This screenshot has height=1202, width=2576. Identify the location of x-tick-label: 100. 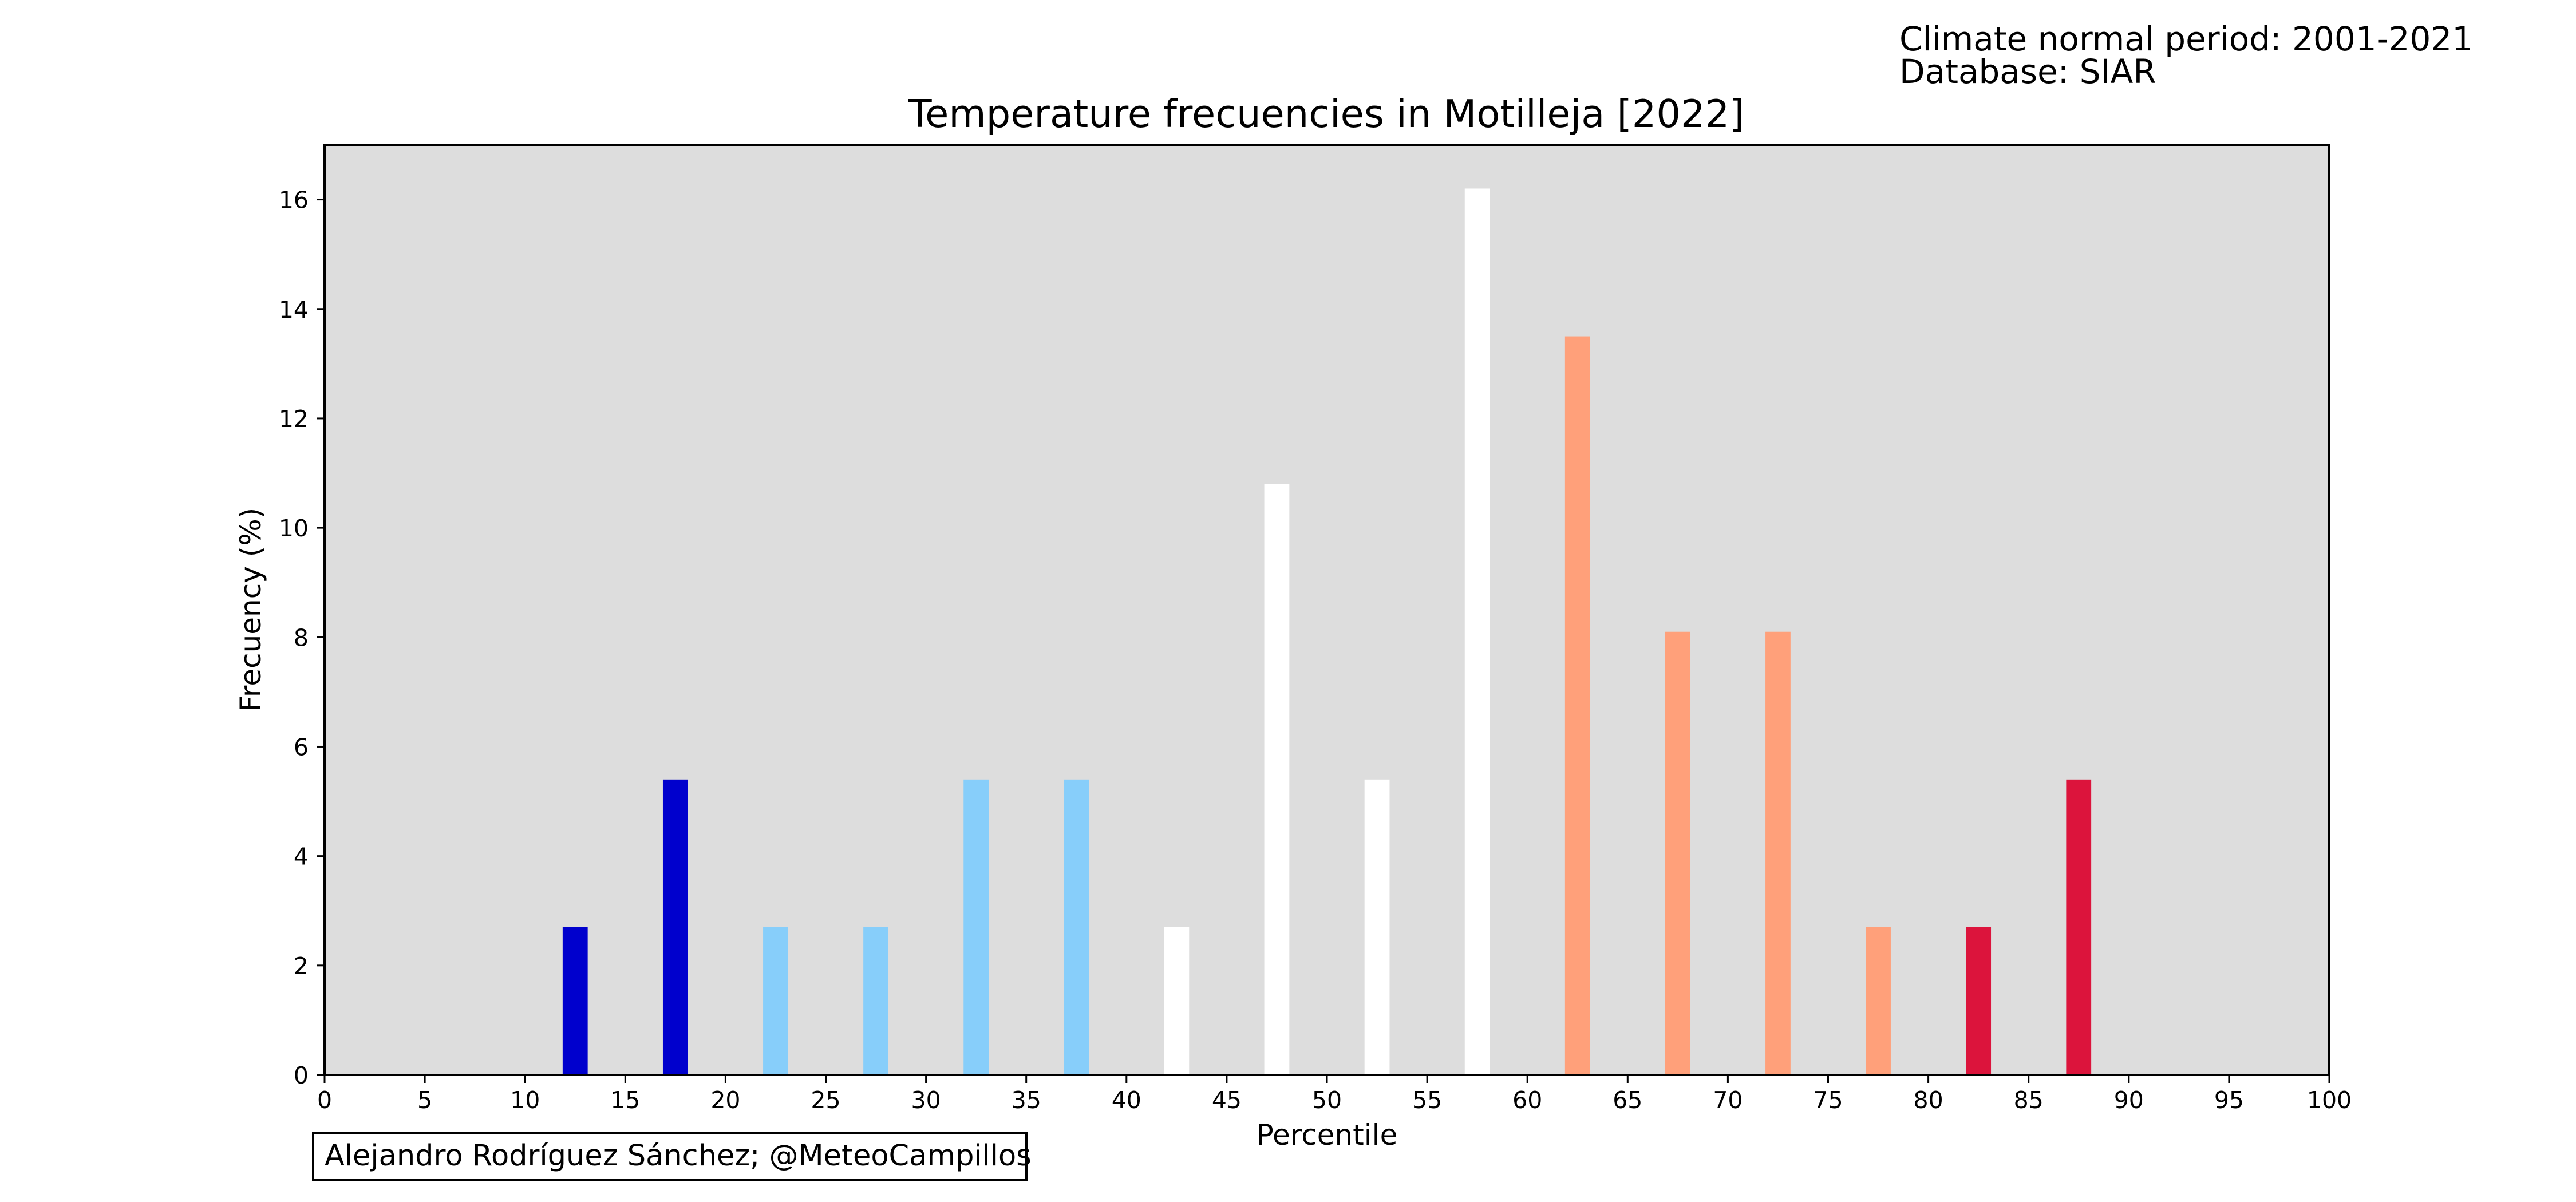
(2329, 1100).